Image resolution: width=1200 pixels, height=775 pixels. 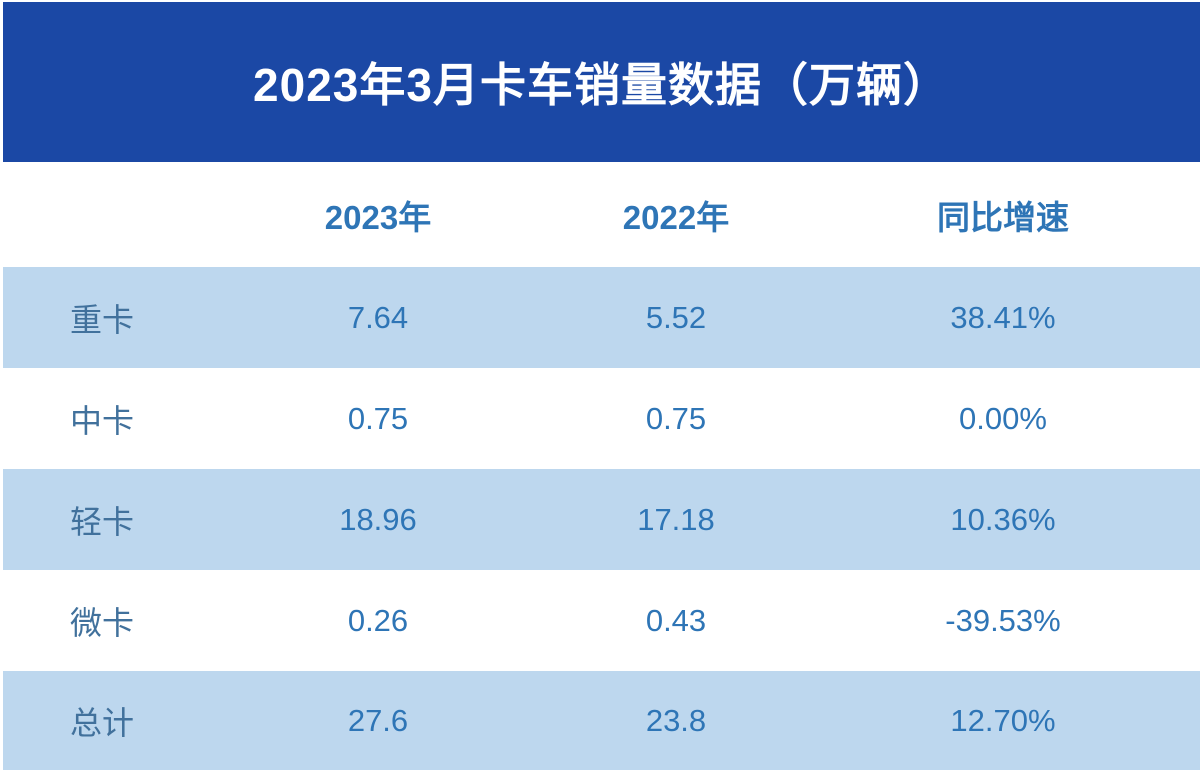 What do you see at coordinates (102, 319) in the screenshot?
I see `row-label: 重卡` at bounding box center [102, 319].